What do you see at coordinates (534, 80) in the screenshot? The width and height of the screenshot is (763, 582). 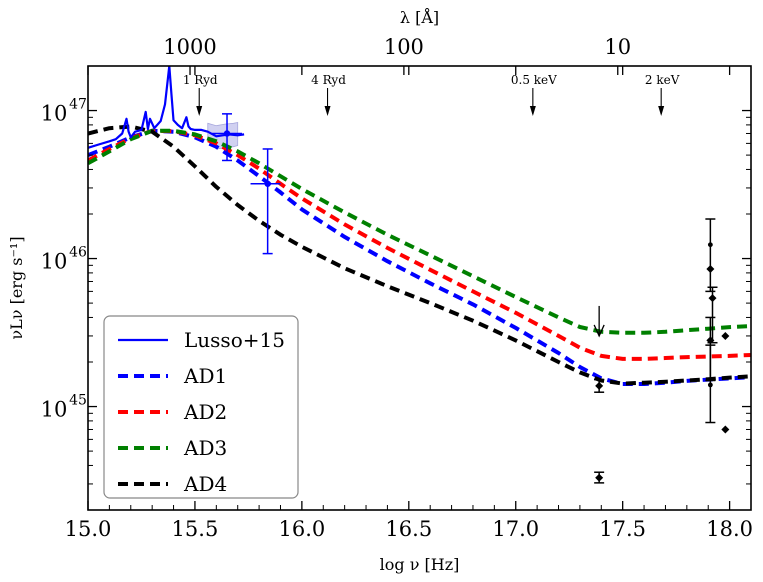 I see `energy-marker-label: 0.5 keV` at bounding box center [534, 80].